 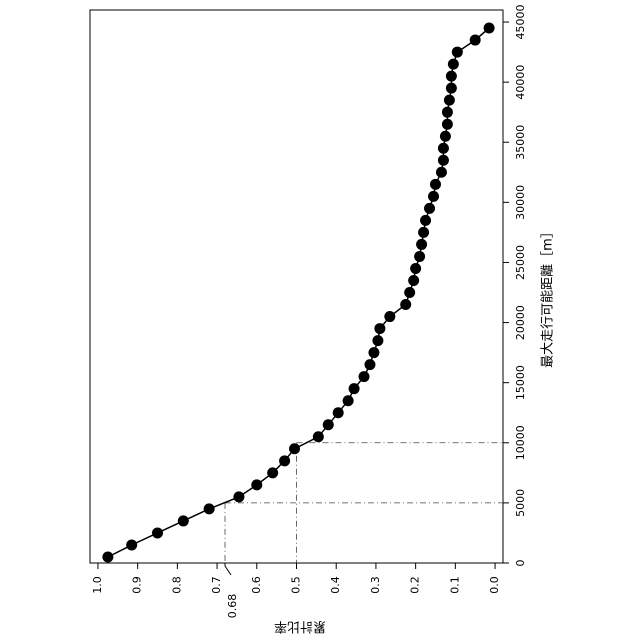 I want to click on y-tick-label: 0.9, so click(x=137, y=585).